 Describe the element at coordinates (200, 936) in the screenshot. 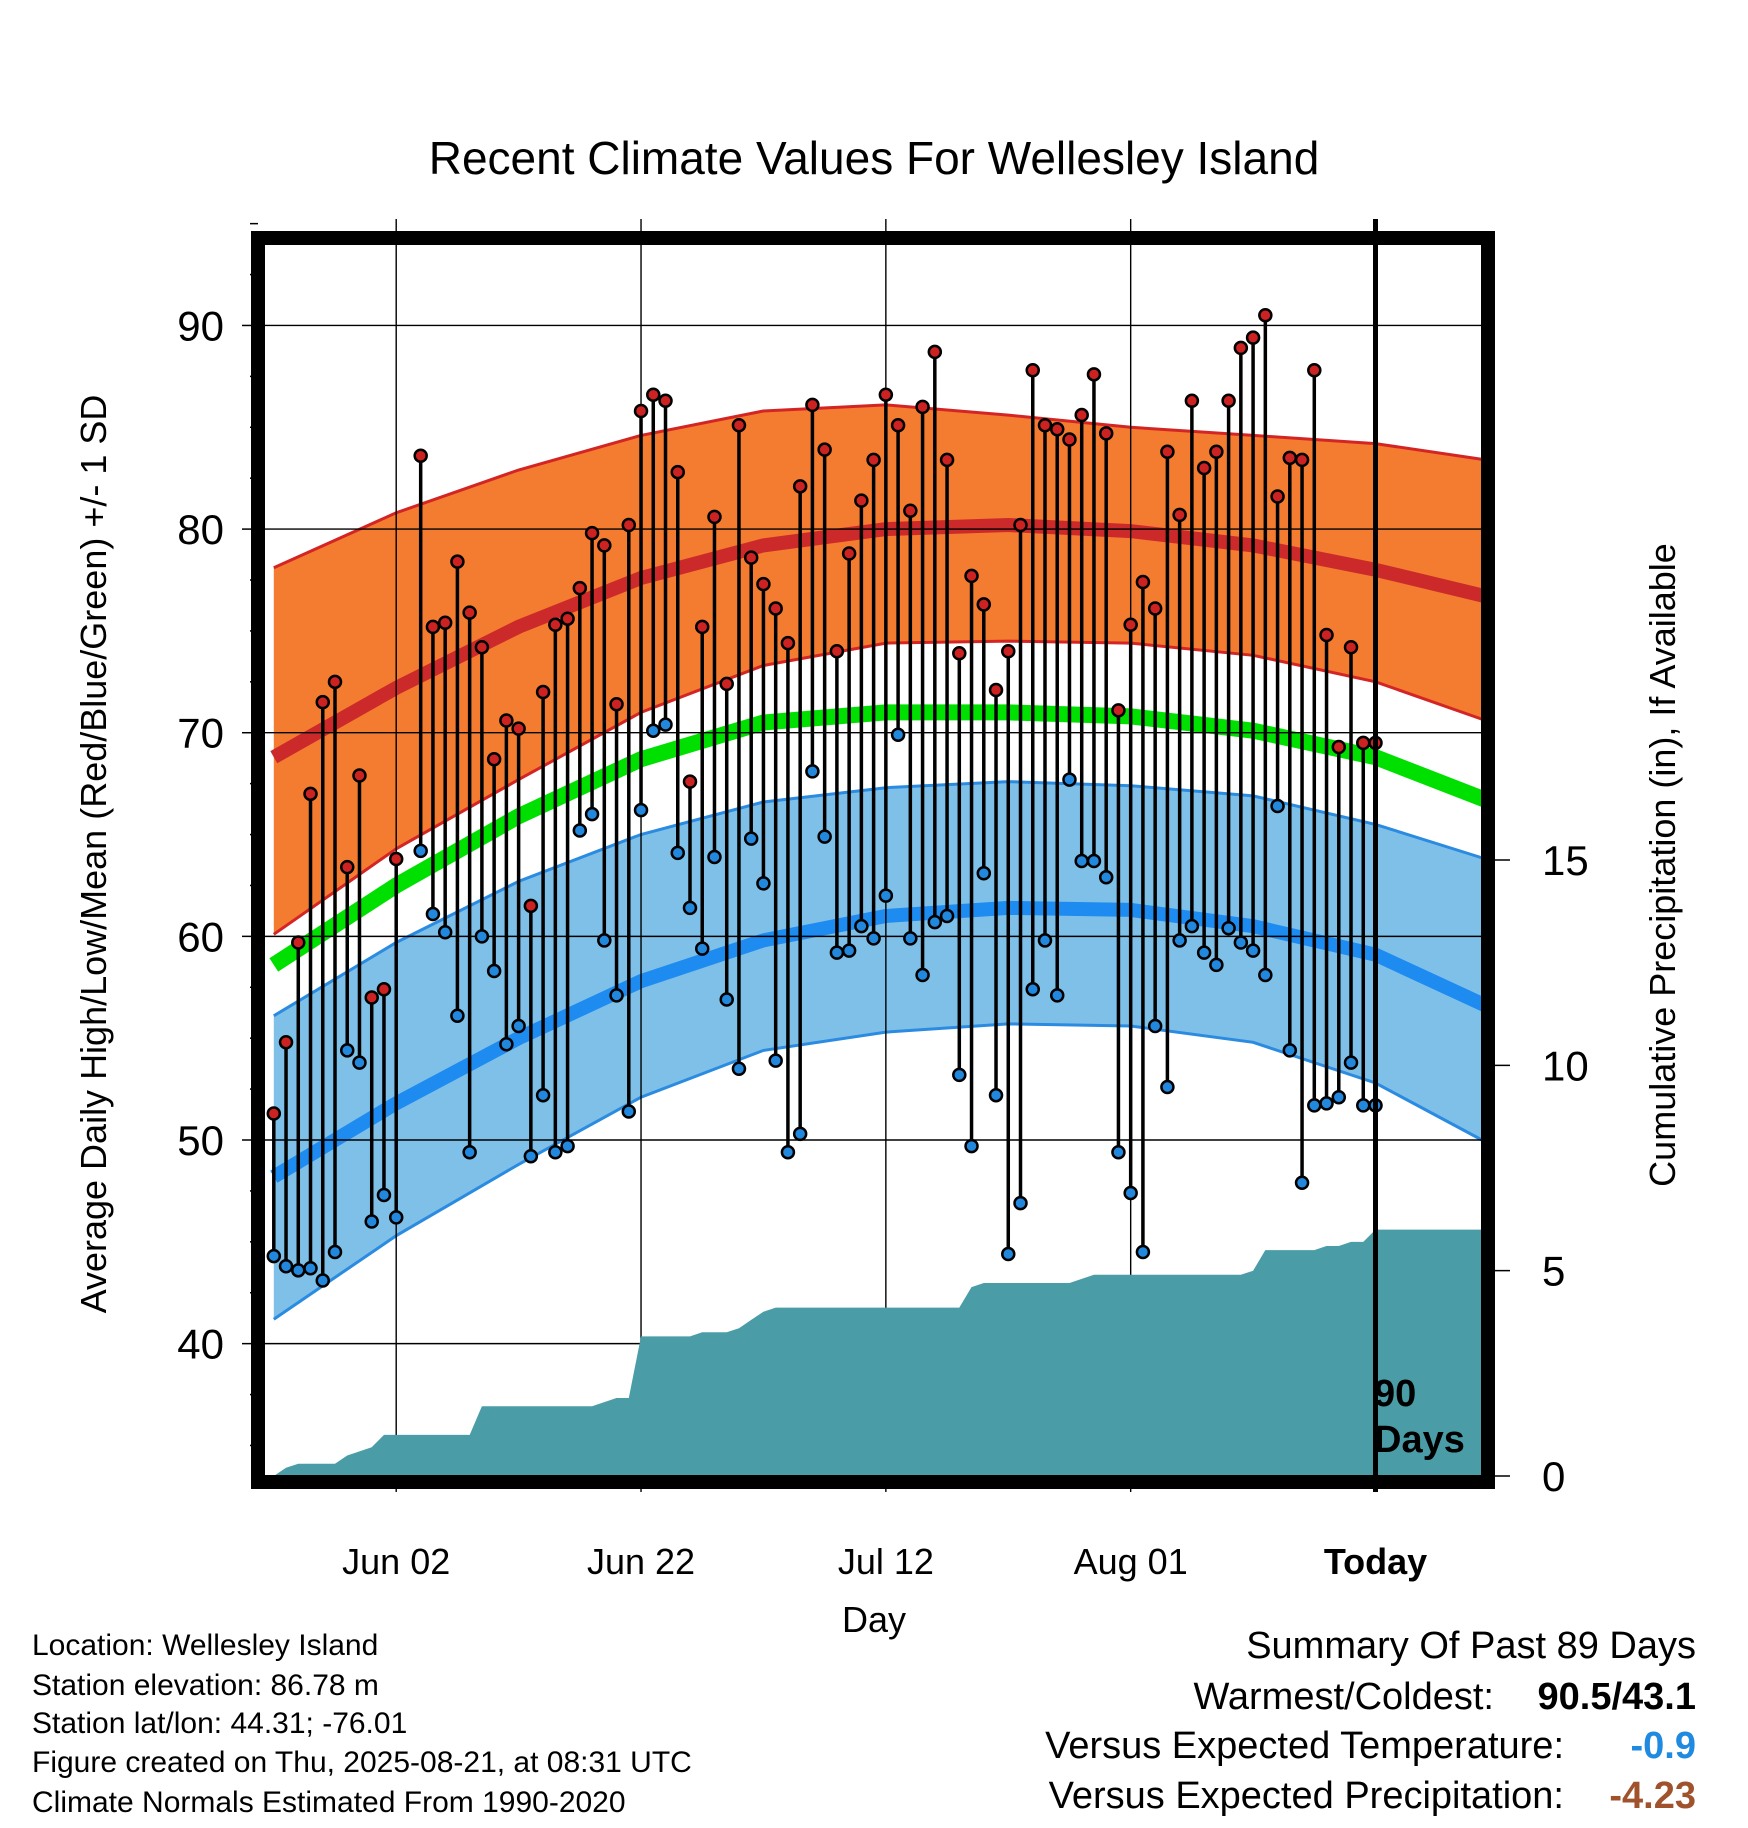

I see `y-tick-label-60: 60` at that location.